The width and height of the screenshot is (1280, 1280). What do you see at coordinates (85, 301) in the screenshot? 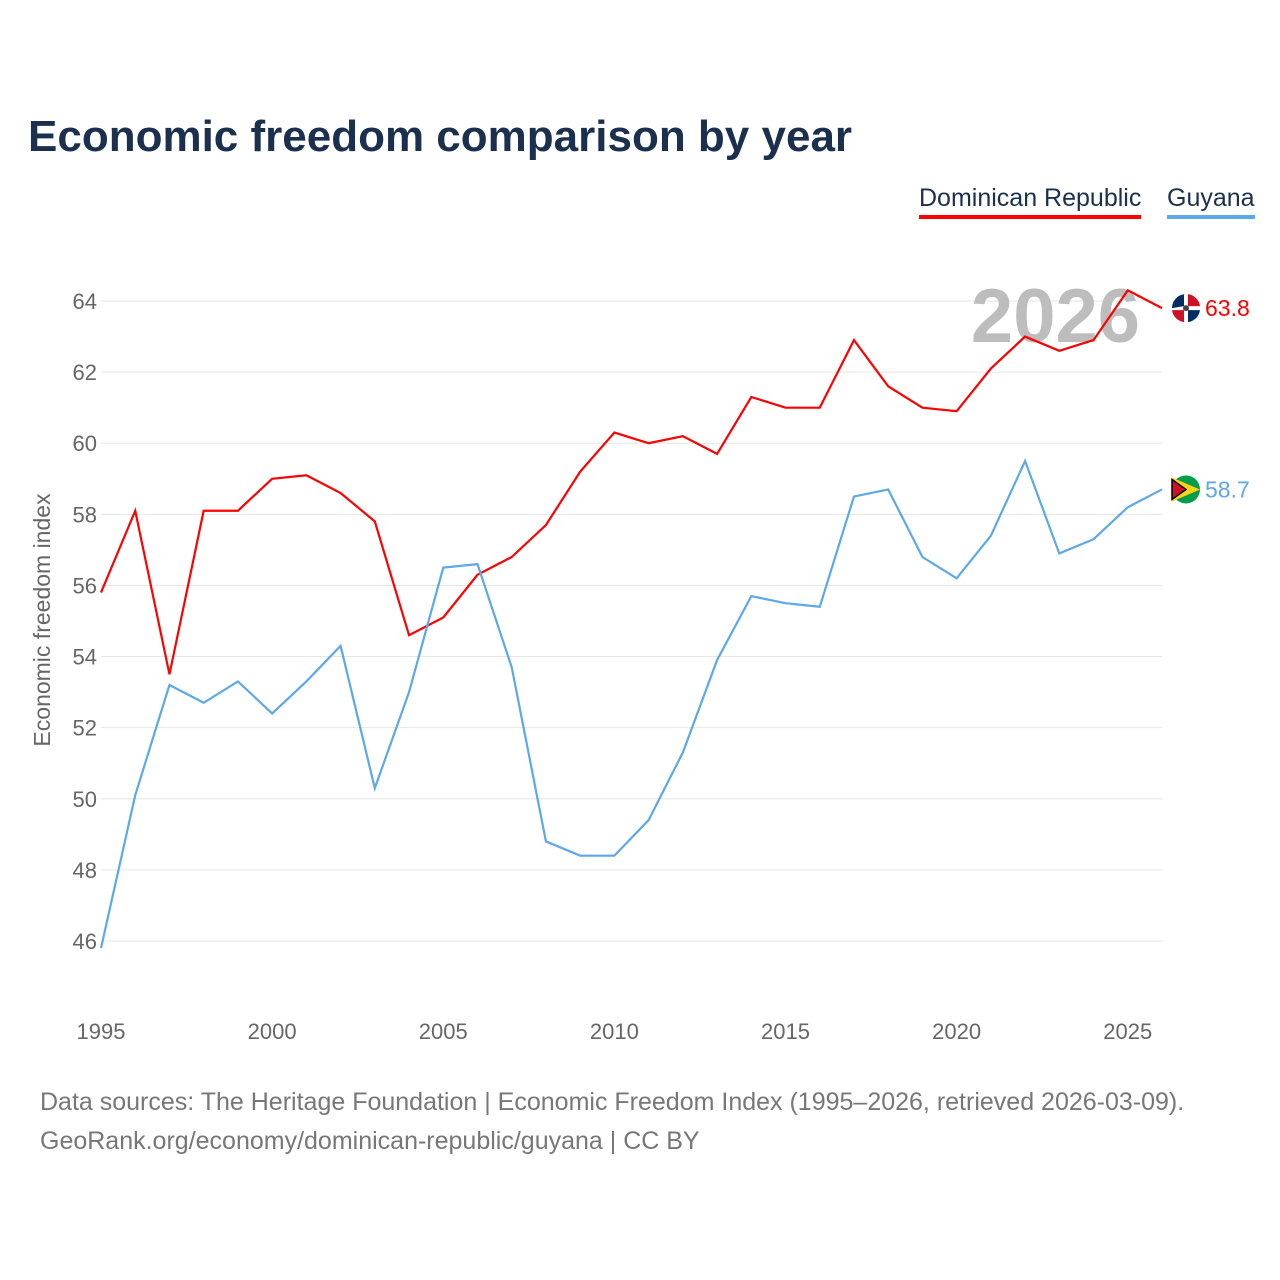
I see `y-tick-label: 64` at bounding box center [85, 301].